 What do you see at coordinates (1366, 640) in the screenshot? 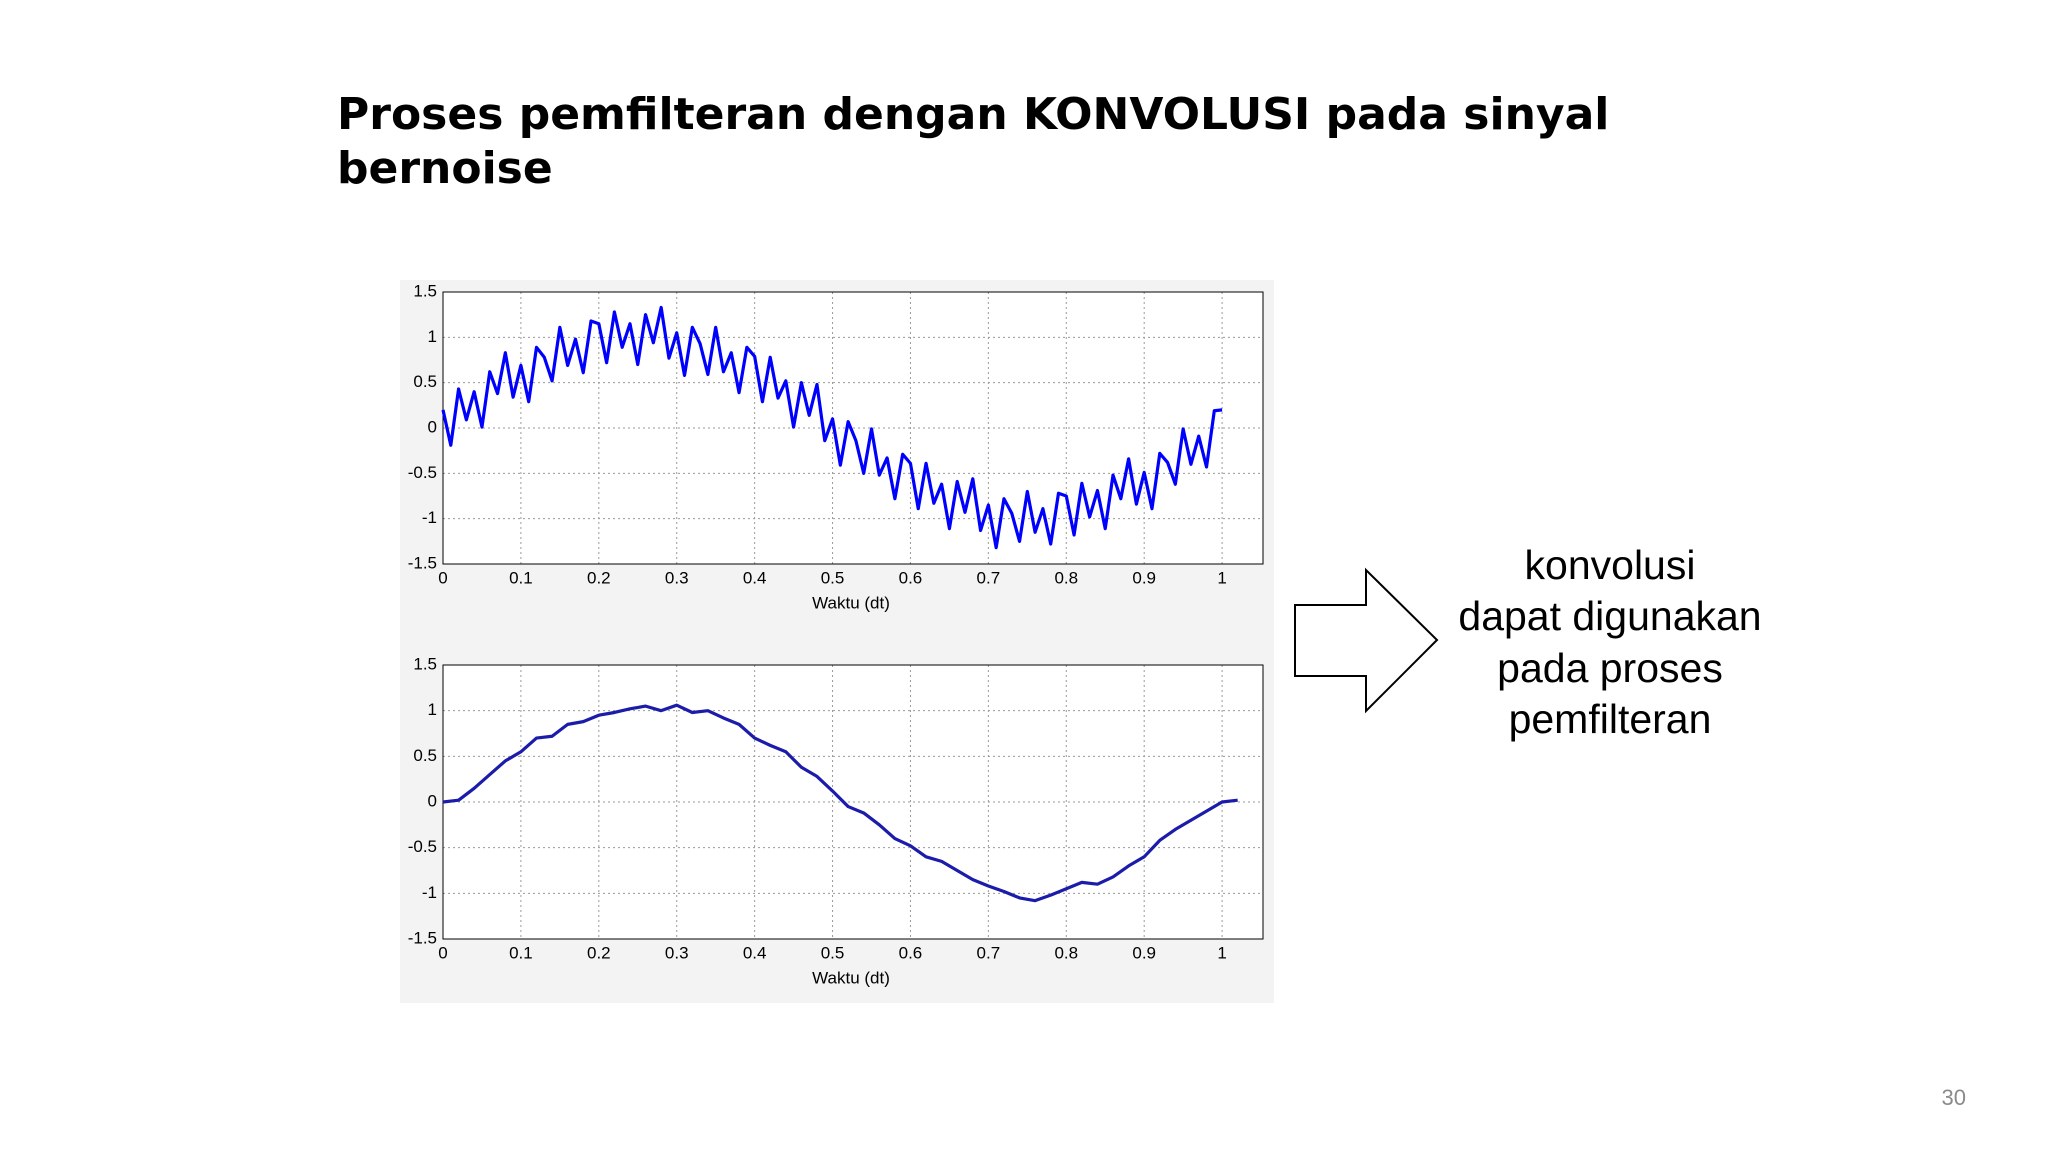
I see `arrow` at bounding box center [1366, 640].